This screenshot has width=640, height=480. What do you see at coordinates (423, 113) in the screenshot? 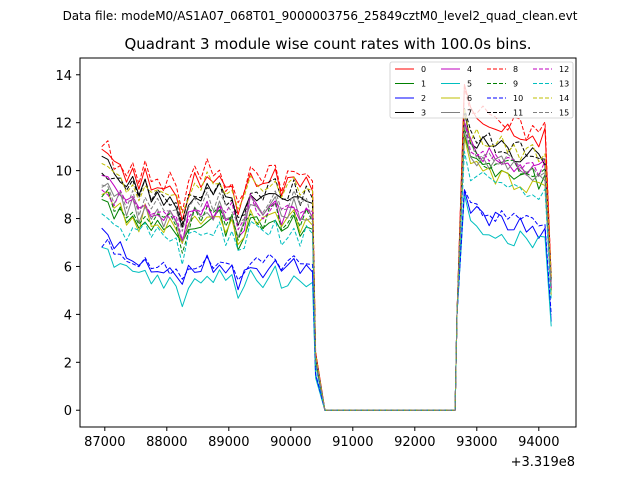
I see `legend-label-3: 3` at bounding box center [423, 113].